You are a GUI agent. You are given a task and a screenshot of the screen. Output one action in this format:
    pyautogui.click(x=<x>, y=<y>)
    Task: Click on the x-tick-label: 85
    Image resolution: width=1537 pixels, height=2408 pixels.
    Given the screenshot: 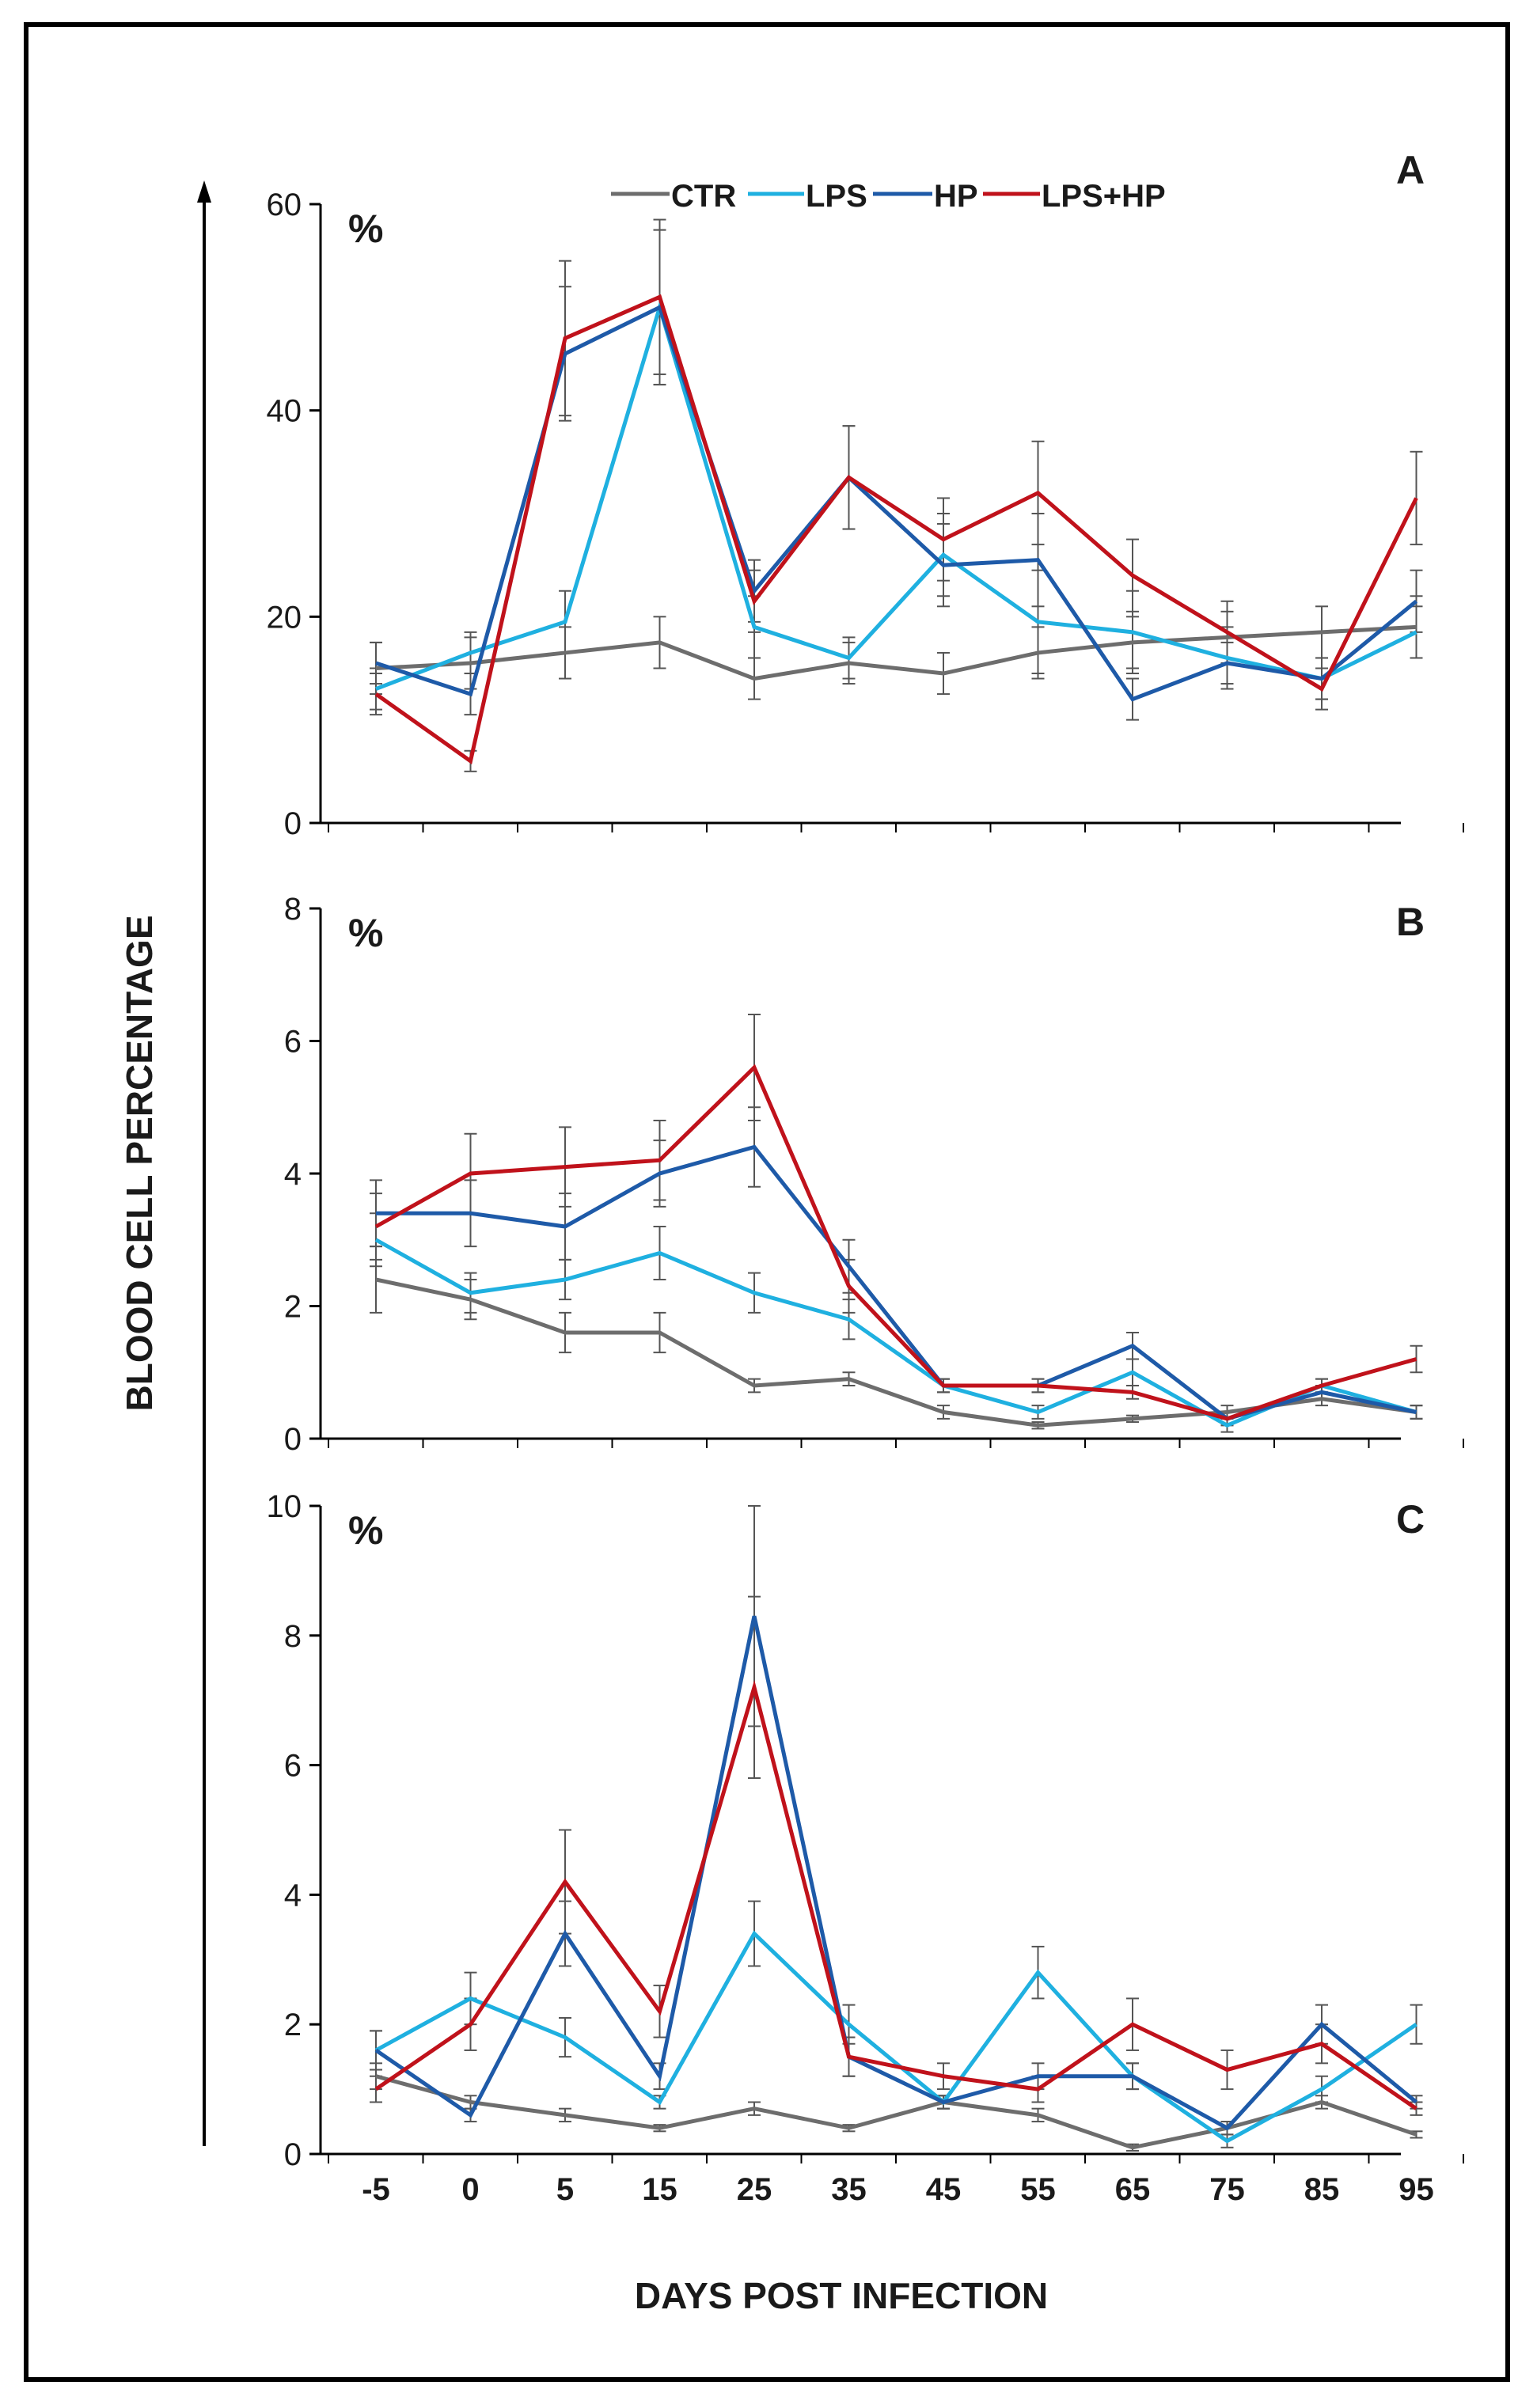 What is the action you would take?
    pyautogui.click(x=1322, y=2189)
    